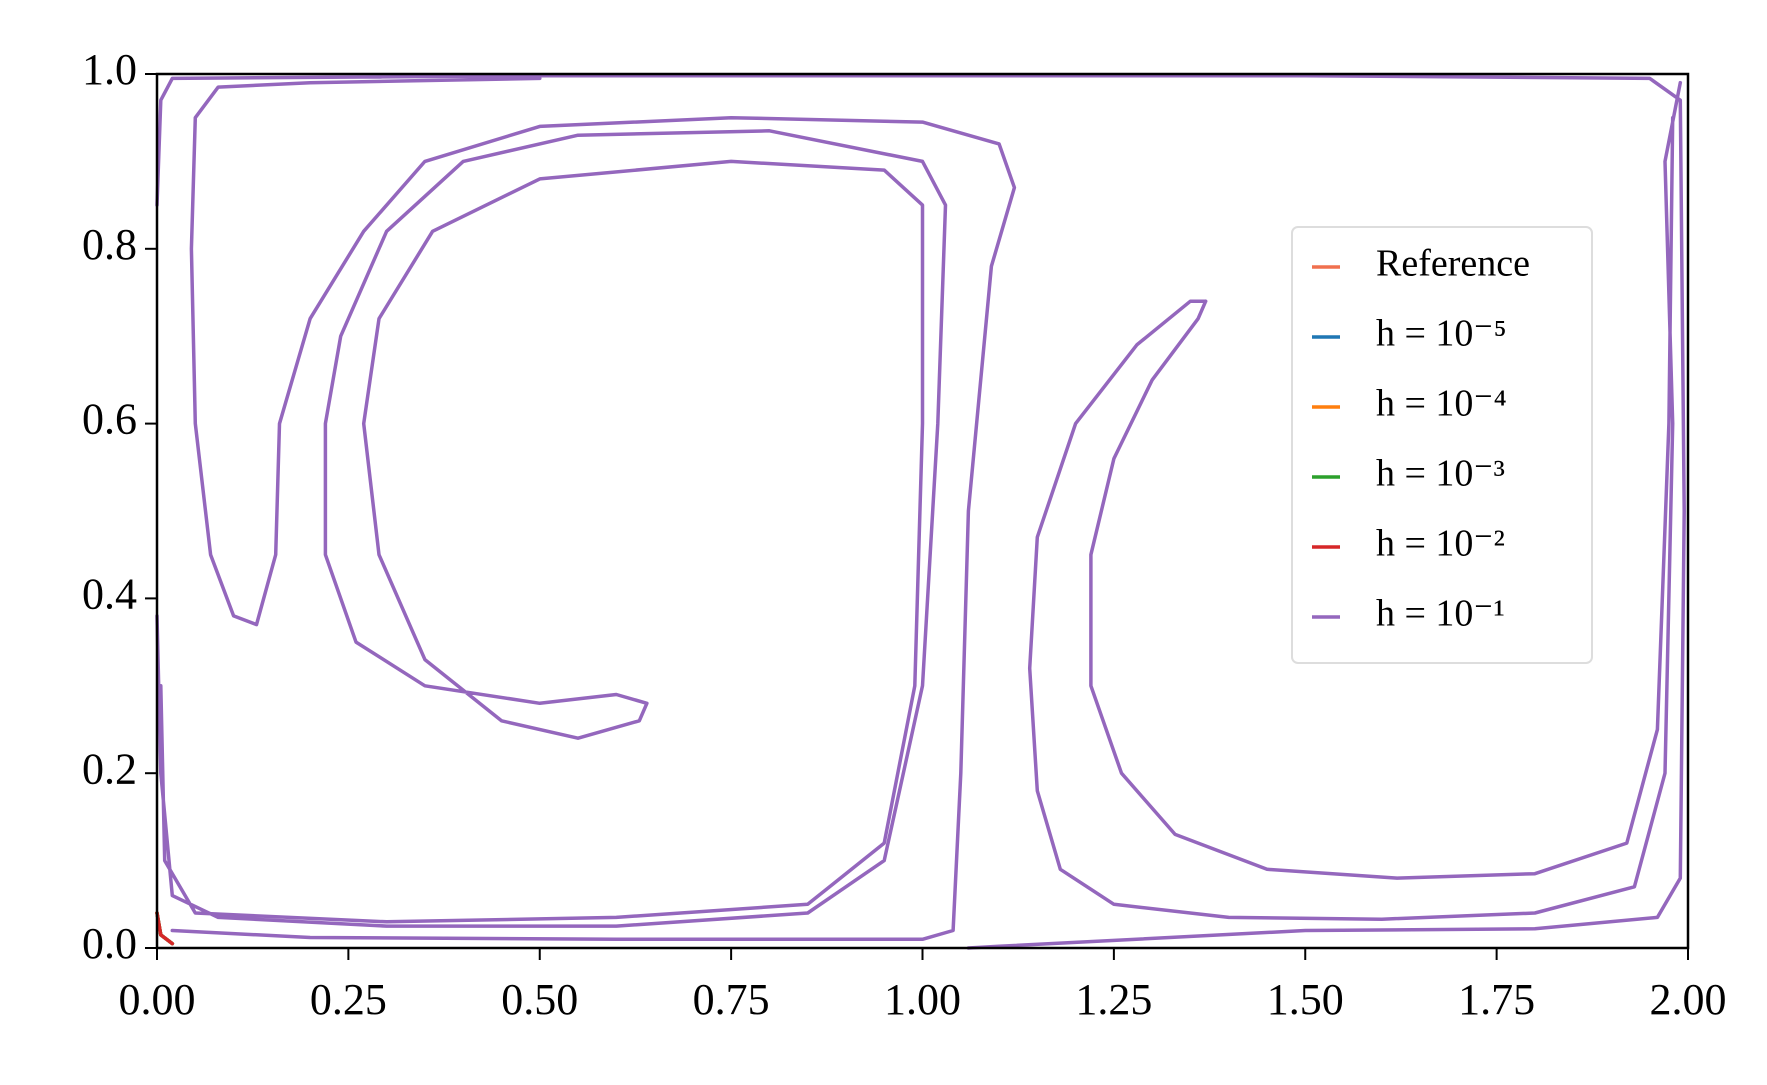 The image size is (1767, 1085). I want to click on x-tick-label: 1.25, so click(1113, 999).